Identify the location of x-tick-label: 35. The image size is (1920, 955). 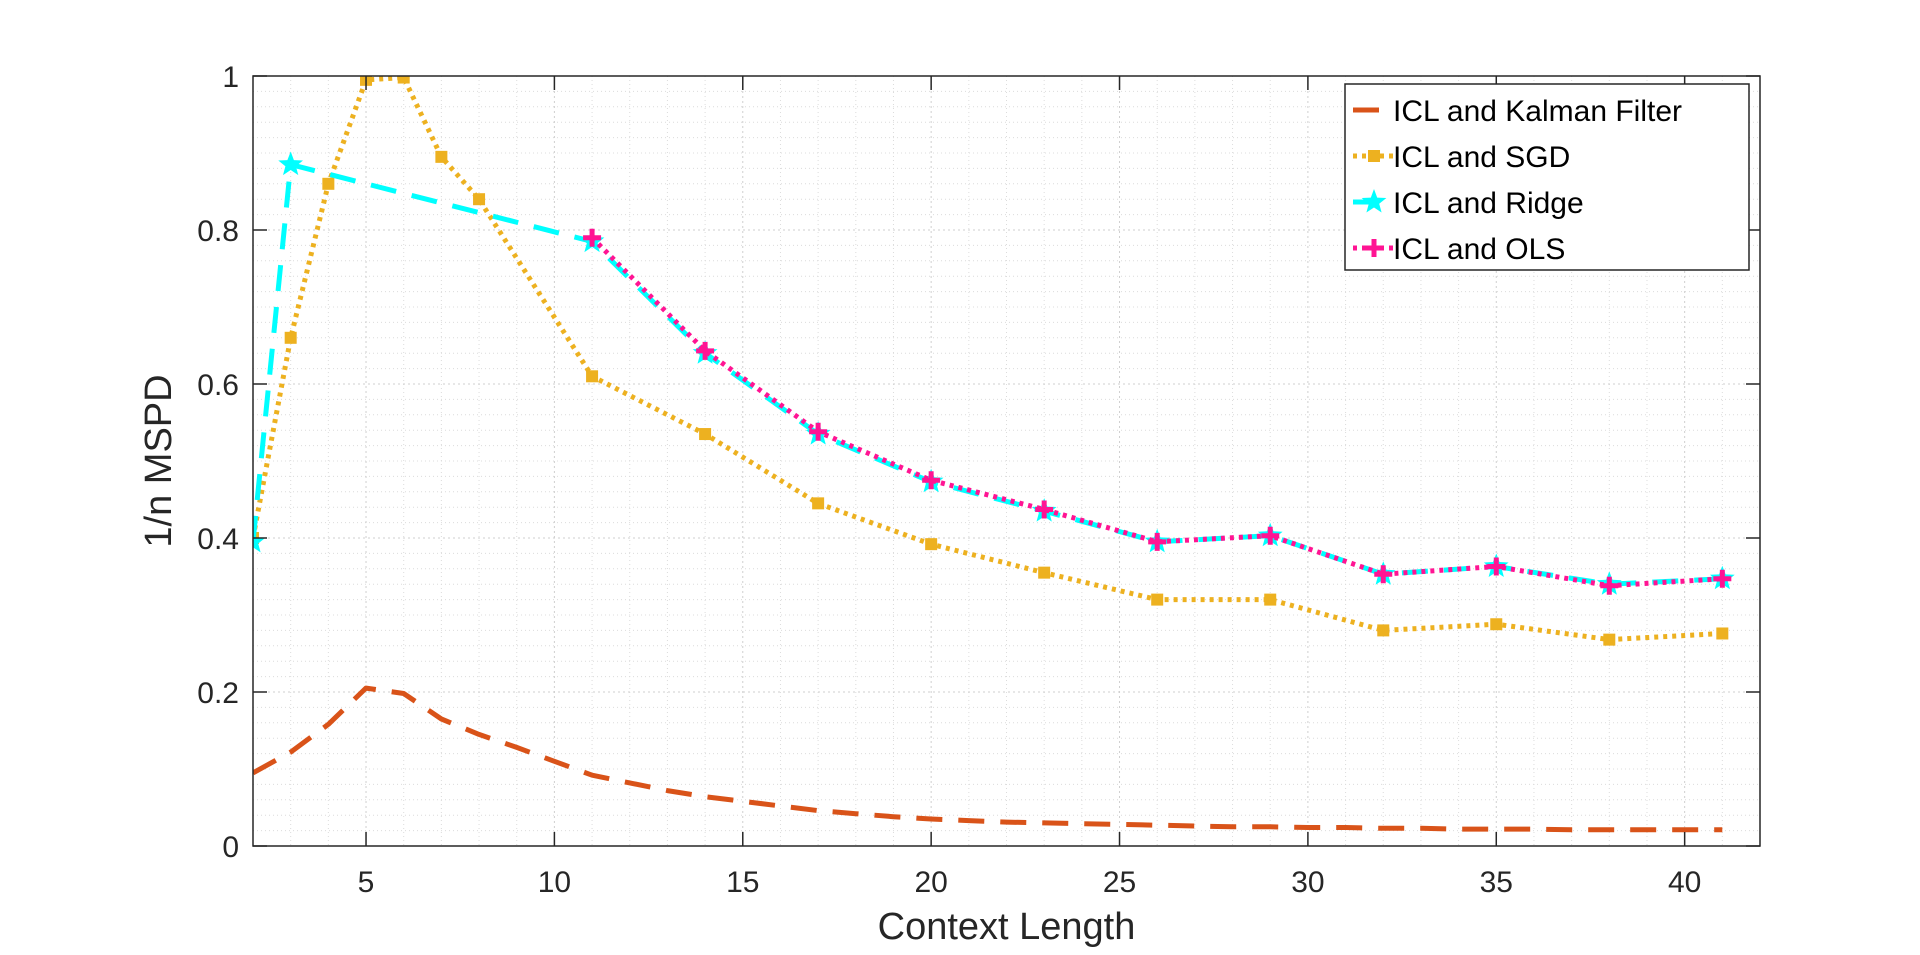
(1496, 882).